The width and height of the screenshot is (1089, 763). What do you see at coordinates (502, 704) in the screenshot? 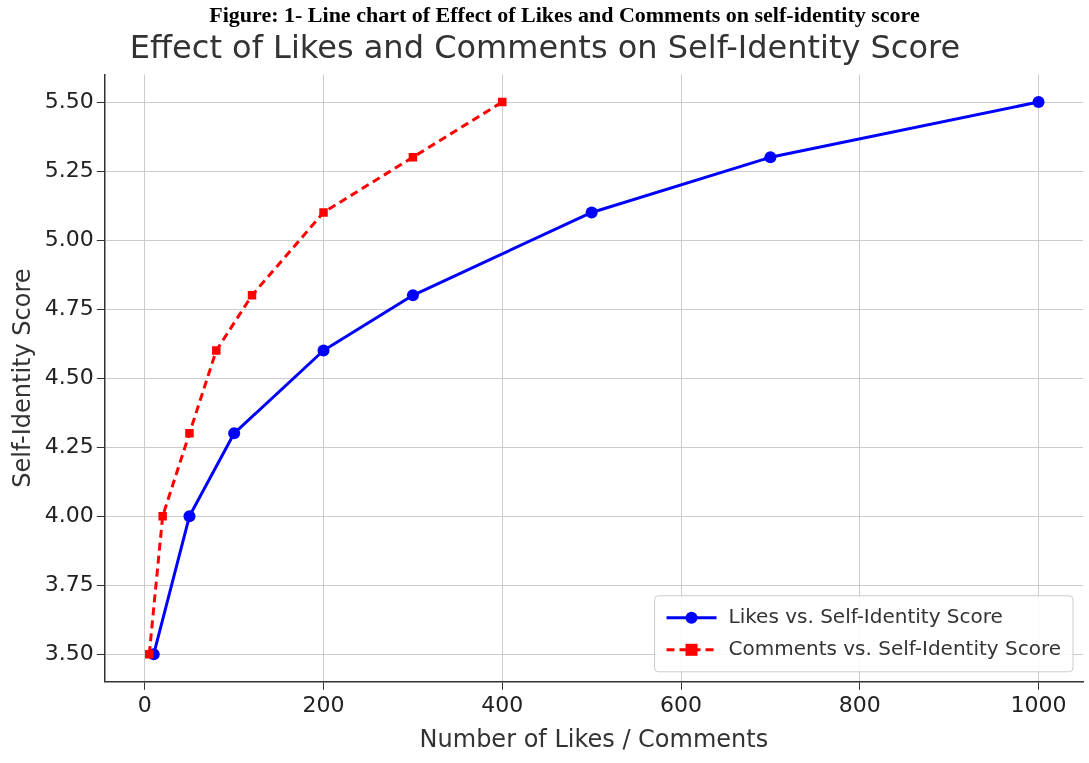
I see `x-tick-label: 400` at bounding box center [502, 704].